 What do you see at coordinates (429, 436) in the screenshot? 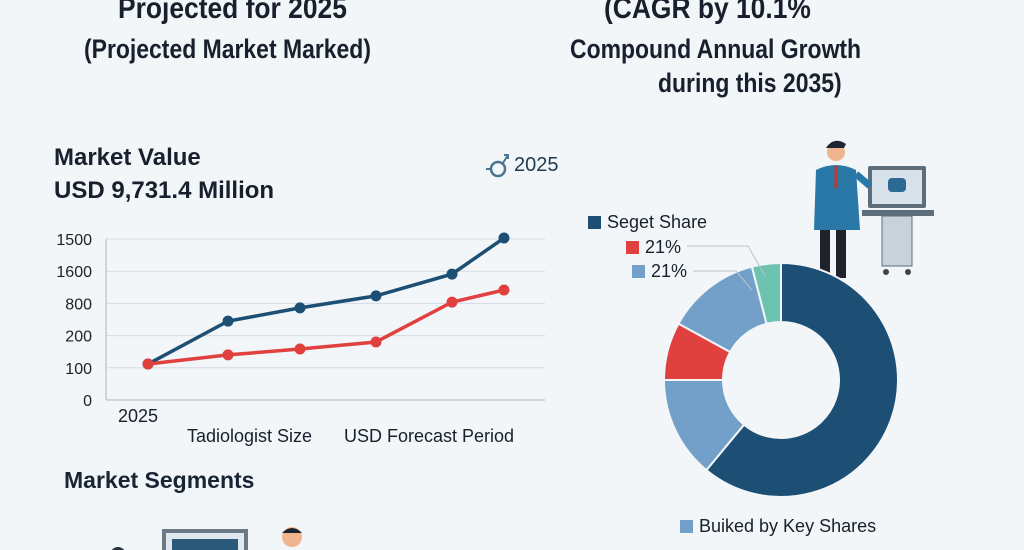
I see `x-label-2: USD Forecast Period` at bounding box center [429, 436].